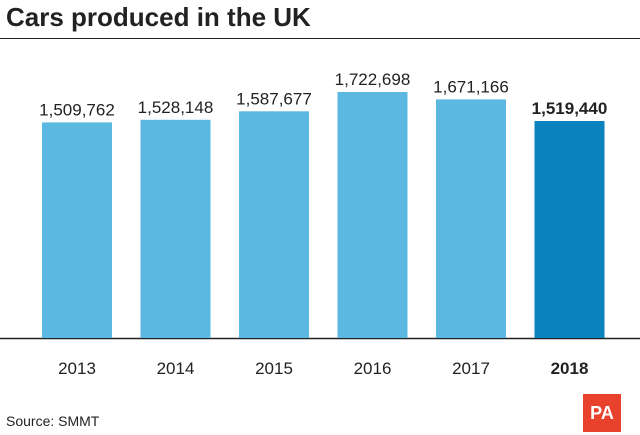 This screenshot has height=435, width=640. What do you see at coordinates (471, 219) in the screenshot?
I see `bar-2017` at bounding box center [471, 219].